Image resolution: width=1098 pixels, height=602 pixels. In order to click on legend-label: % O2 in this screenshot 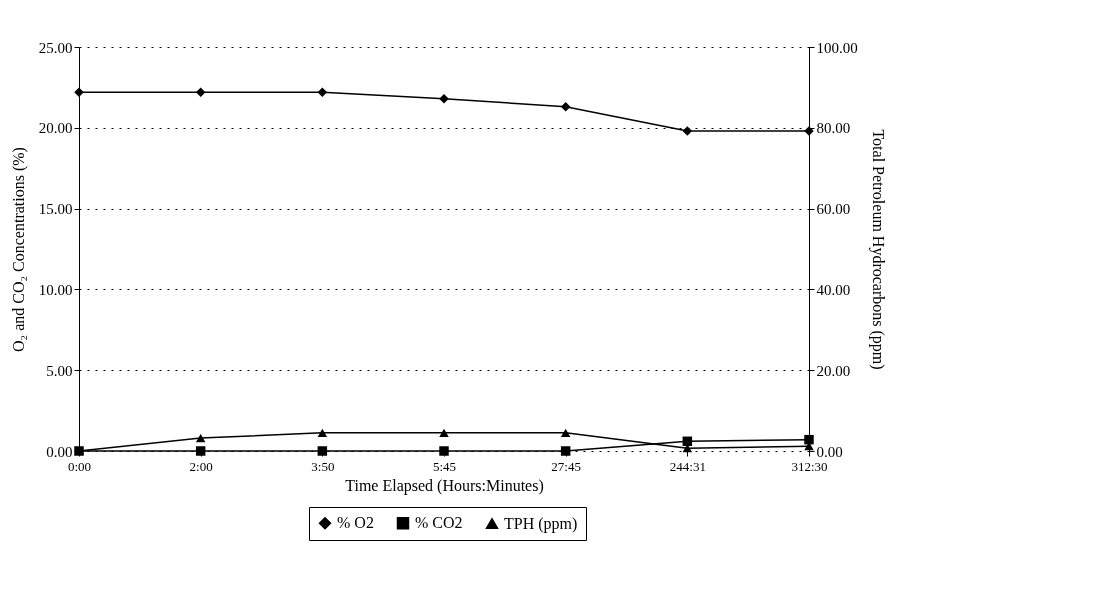, I will do `click(355, 523)`.